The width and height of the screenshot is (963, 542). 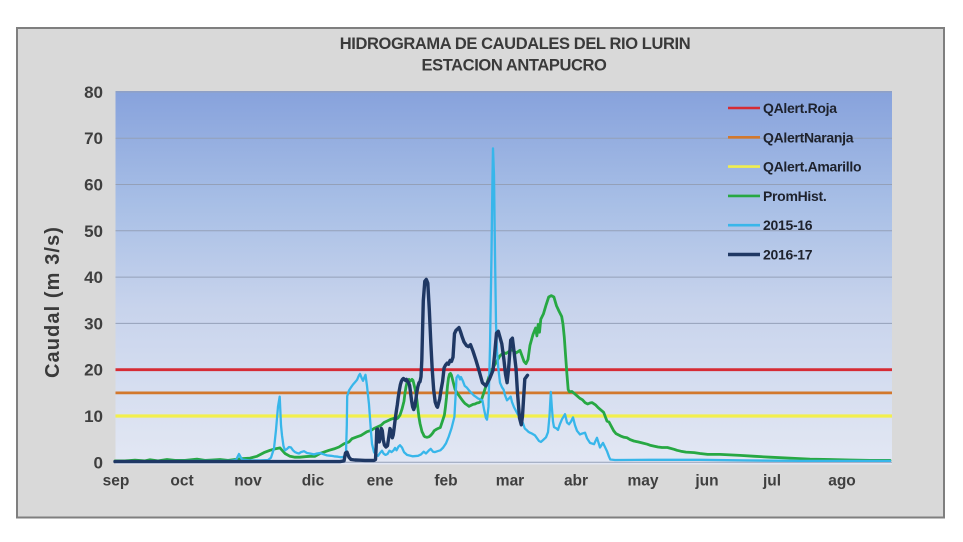 What do you see at coordinates (181, 481) in the screenshot?
I see `svg-text: oct` at bounding box center [181, 481].